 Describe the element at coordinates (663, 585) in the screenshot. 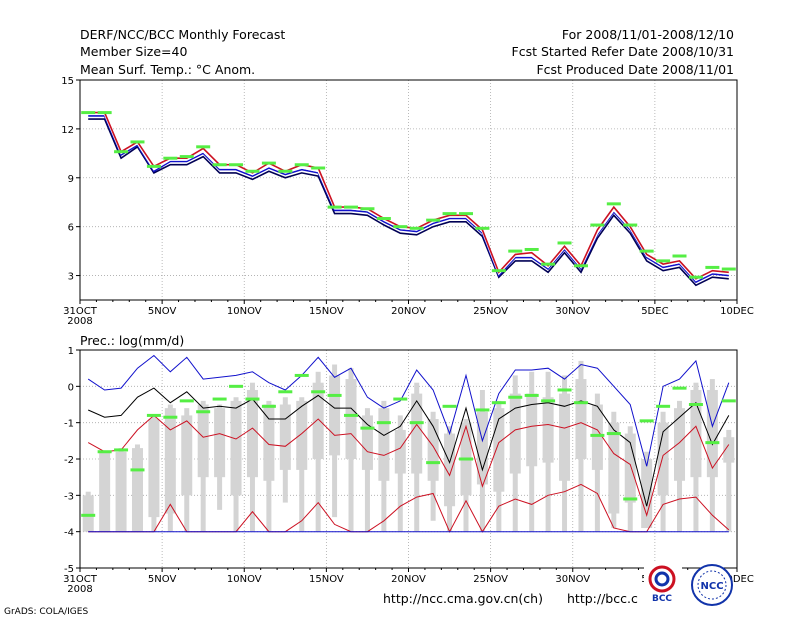

I see `bcc-logo: BCC` at that location.